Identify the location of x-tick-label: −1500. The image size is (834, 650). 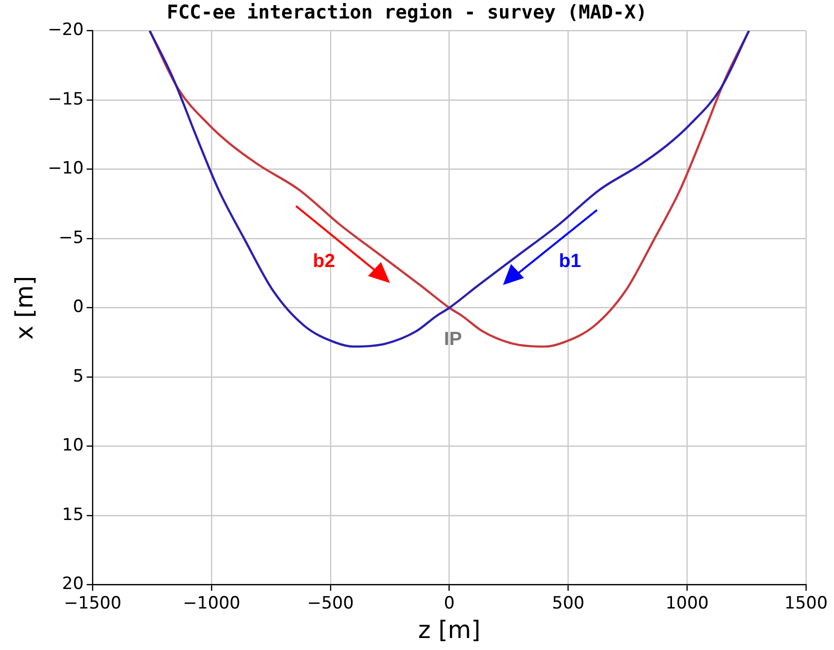
(93, 603).